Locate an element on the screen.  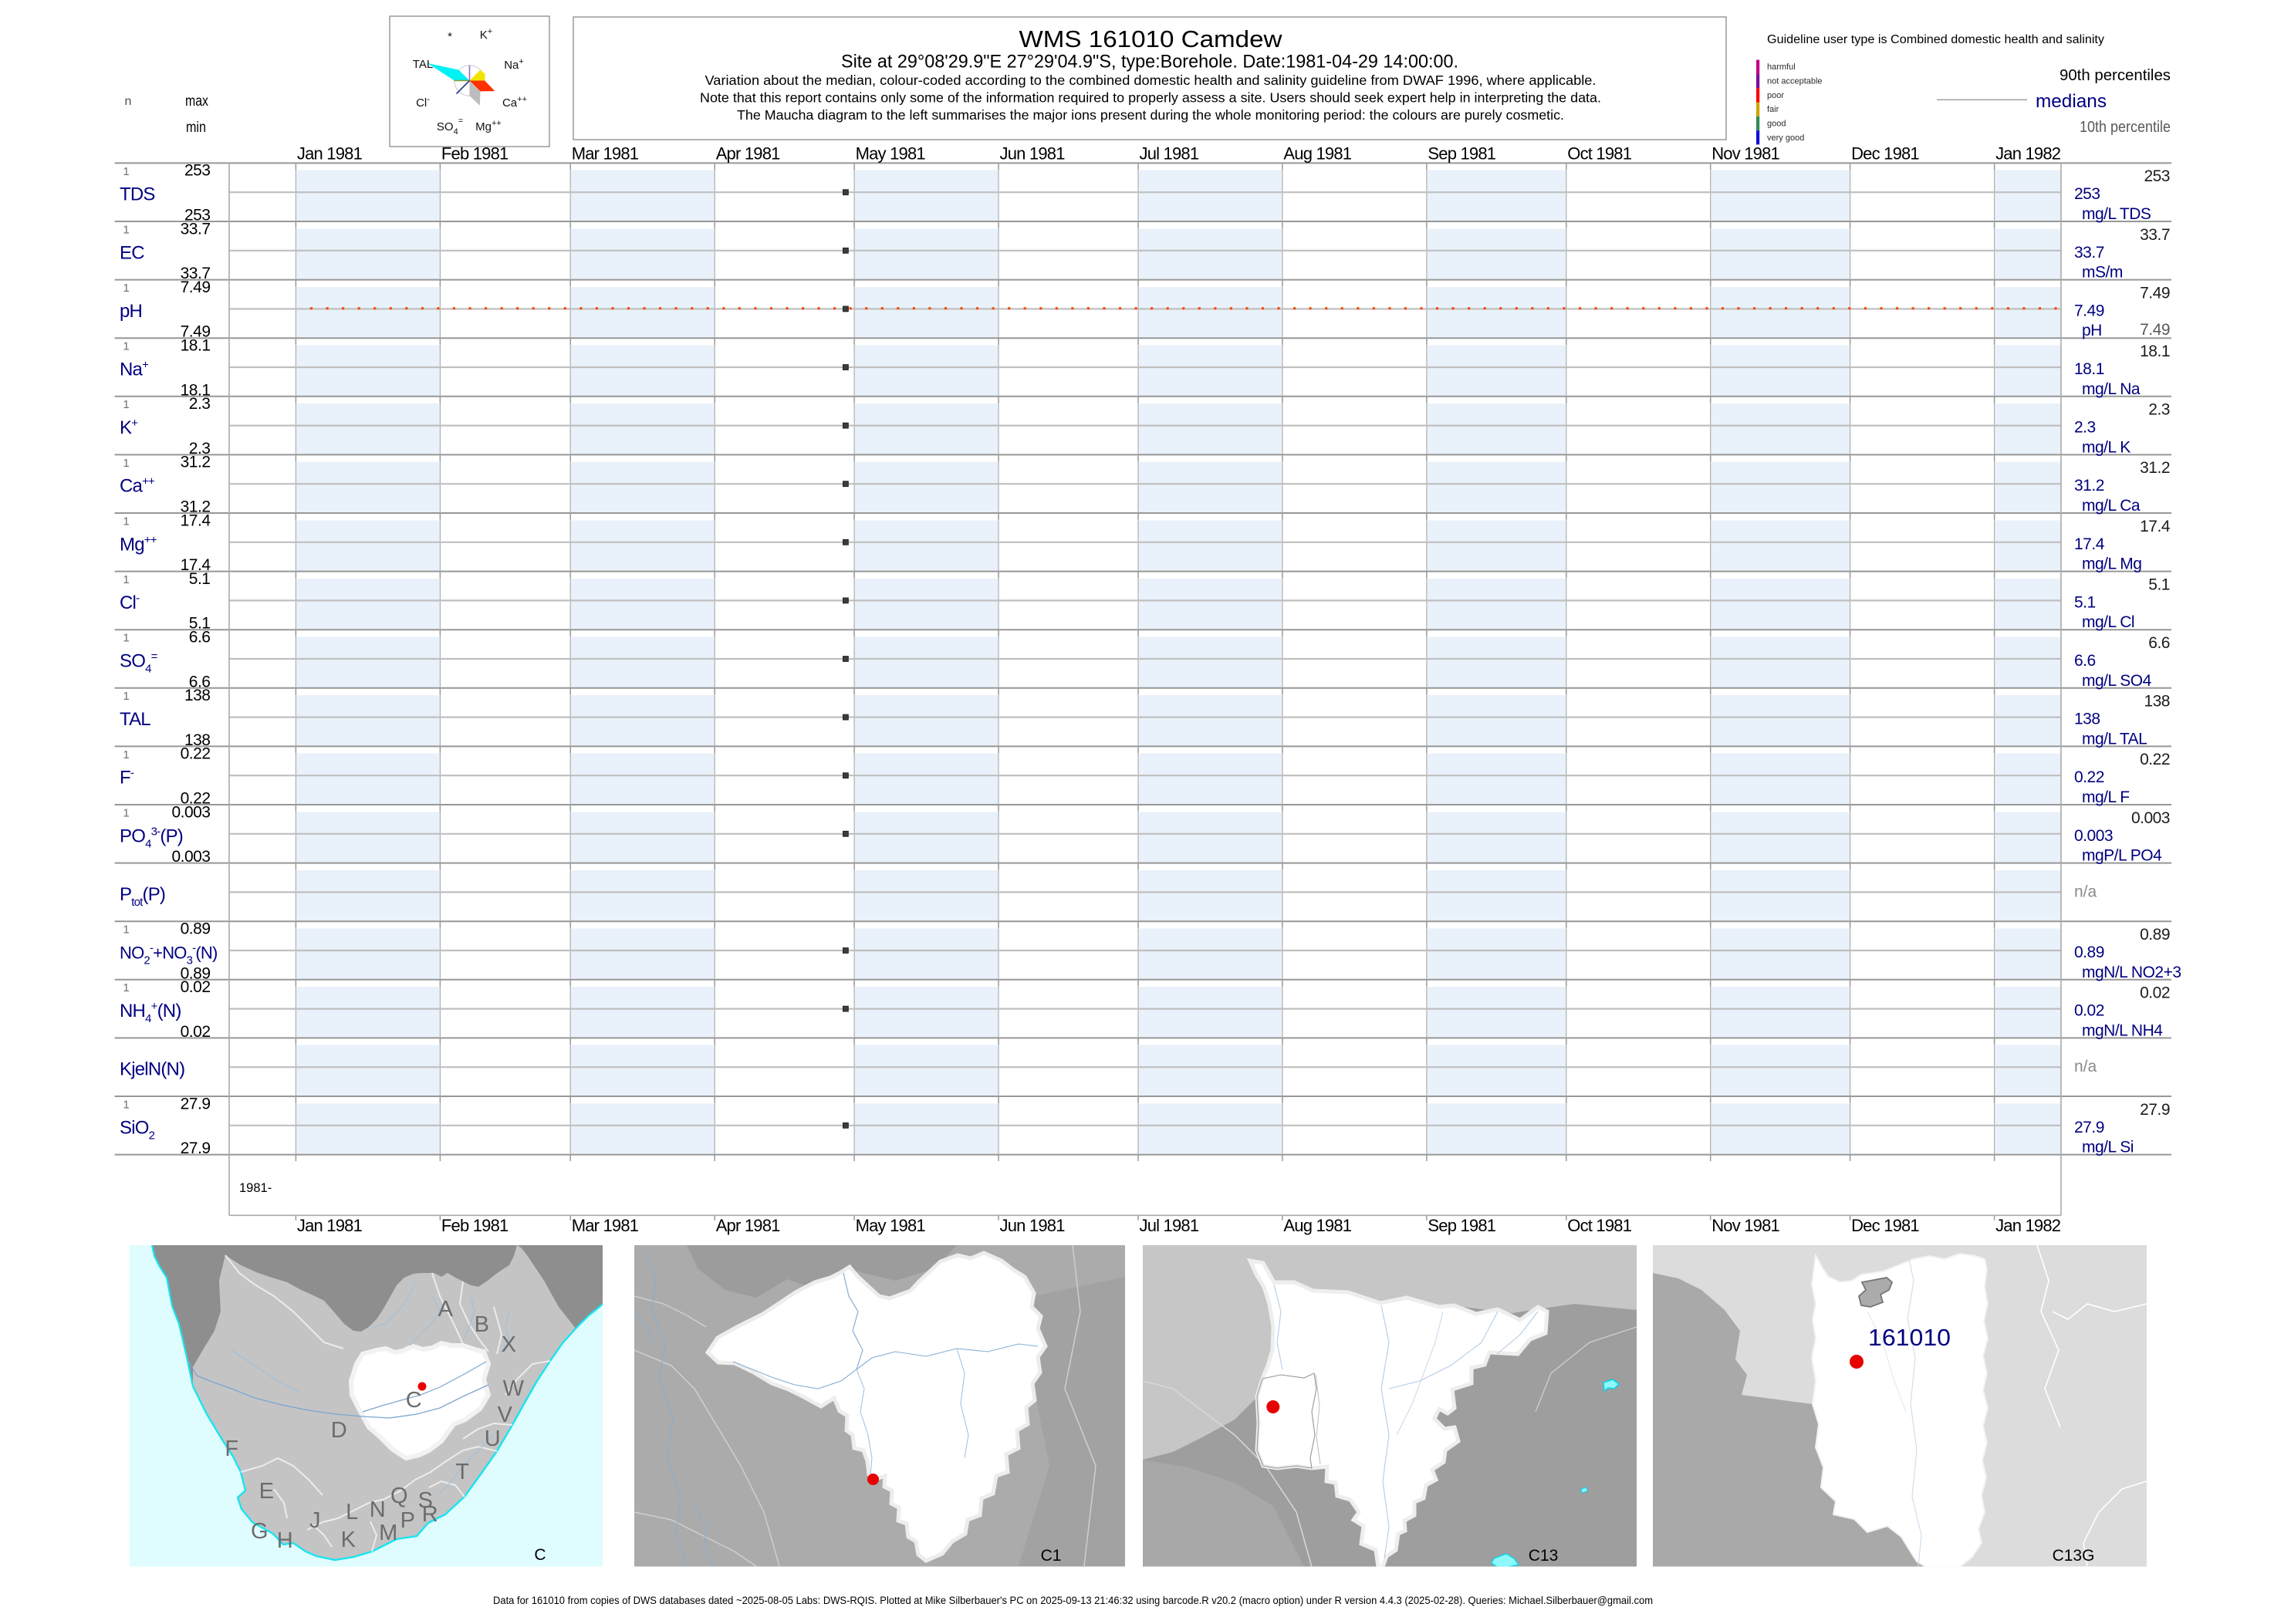
svg-text: mS/m is located at coordinates (2102, 273).